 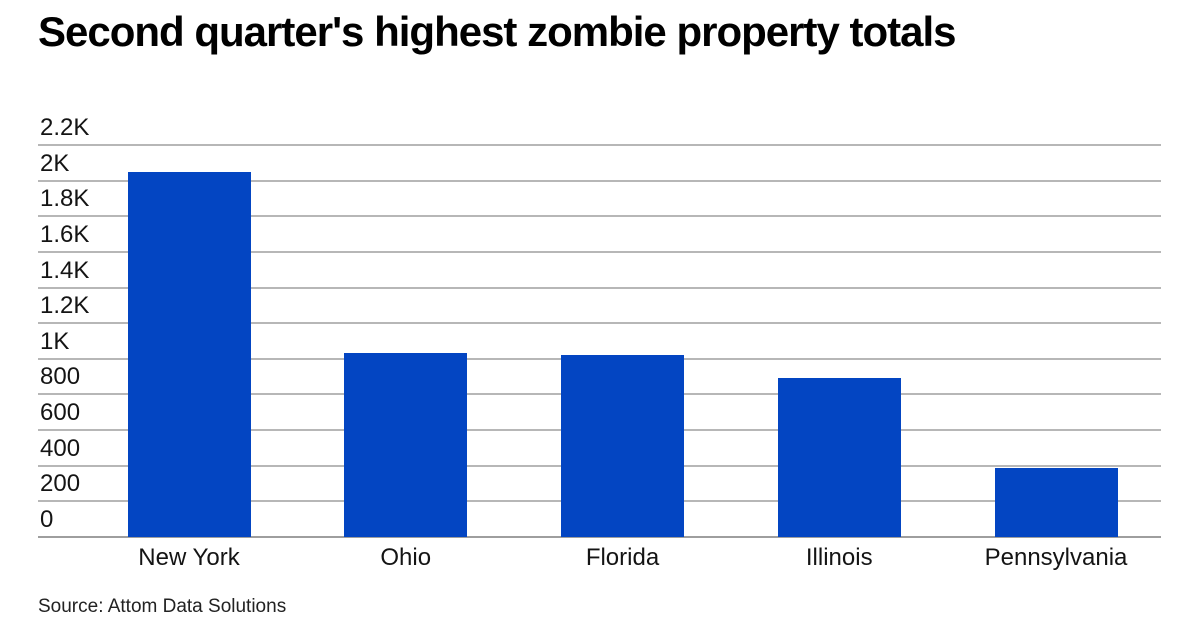 I want to click on bar-illinois, so click(x=839, y=457).